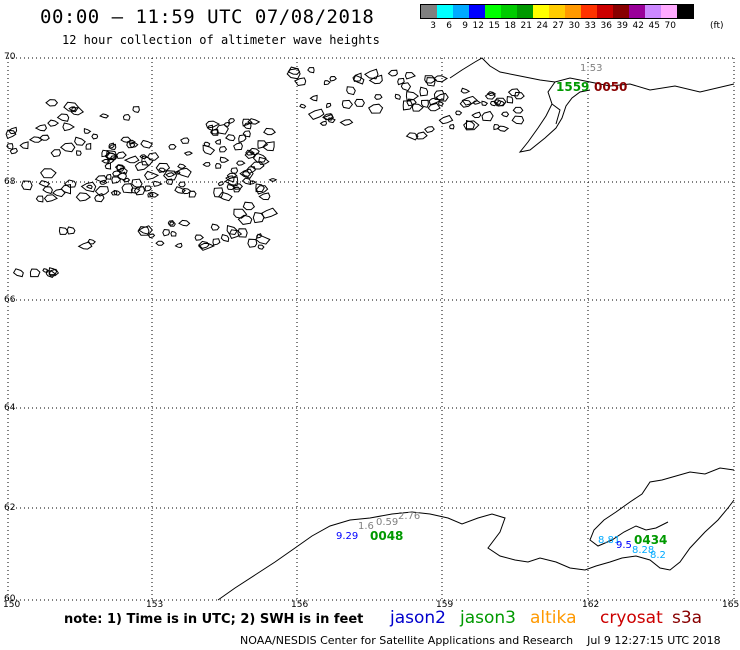 Image resolution: width=740 pixels, height=650 pixels. Describe the element at coordinates (670, 26) in the screenshot. I see `color-scale-label: 70` at that location.